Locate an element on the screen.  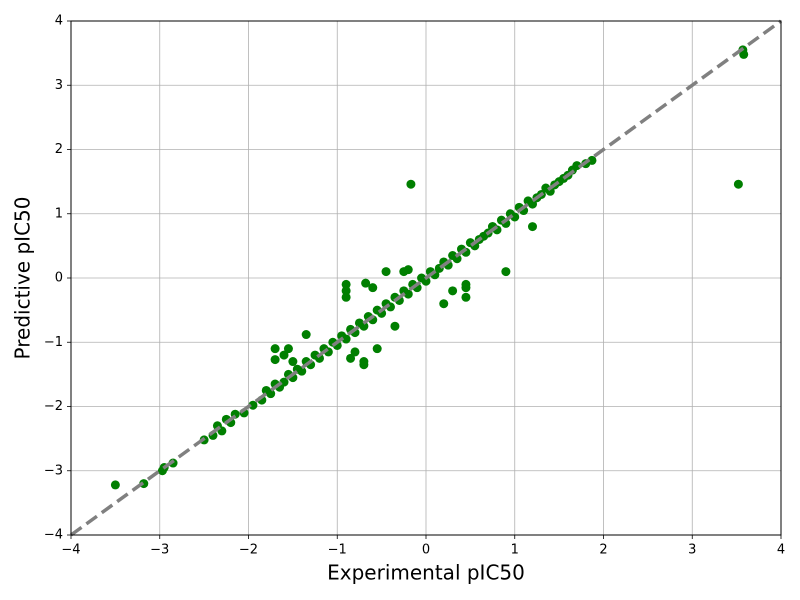
x-tick-label: 1 is located at coordinates (515, 550).